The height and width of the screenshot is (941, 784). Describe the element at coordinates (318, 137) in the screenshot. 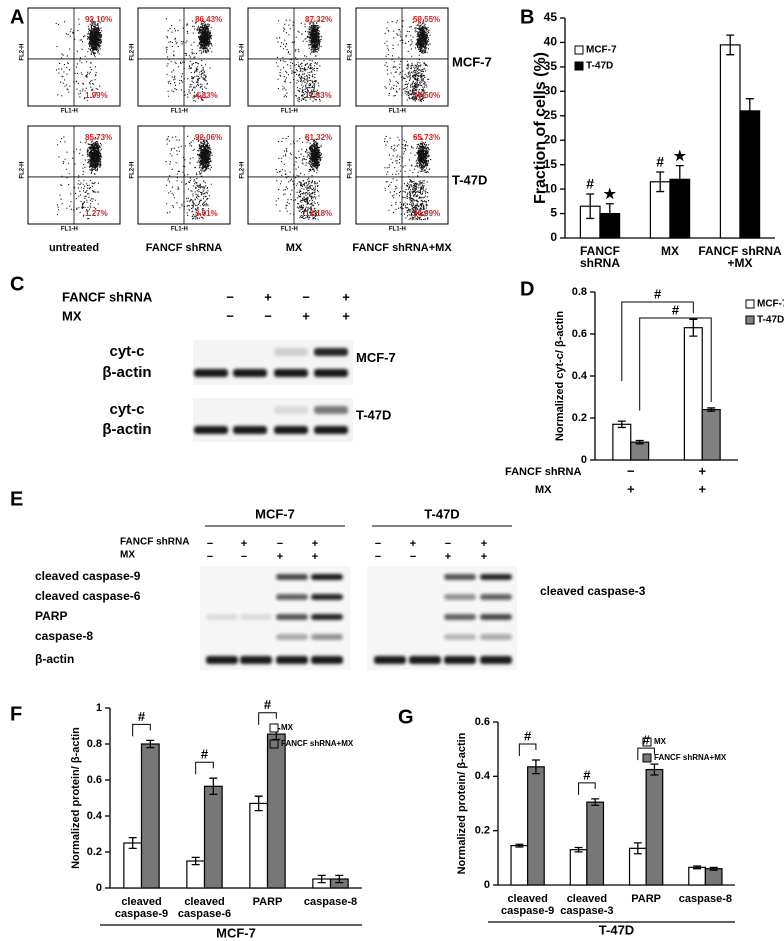

I see `upper-percent: 81.32%` at that location.